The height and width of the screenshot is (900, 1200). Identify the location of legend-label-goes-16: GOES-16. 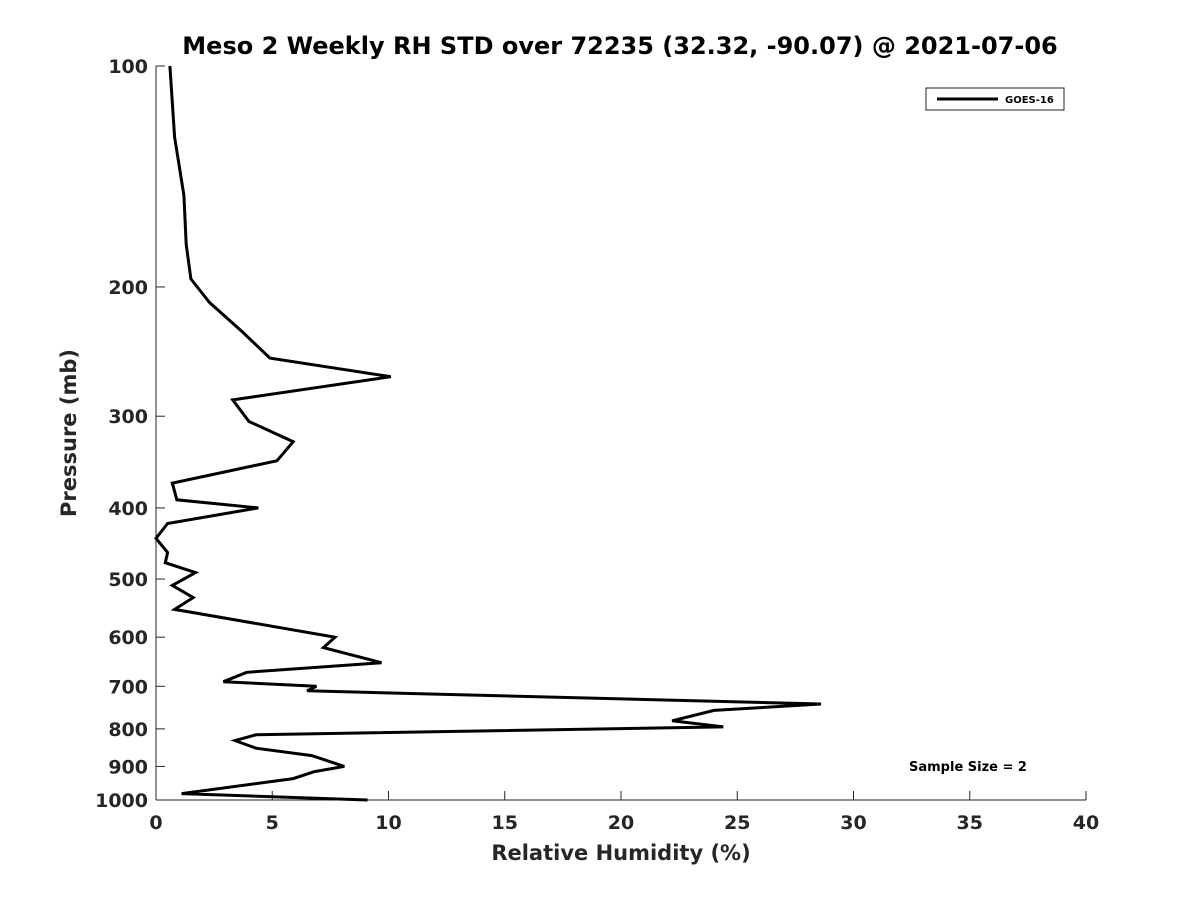
(1029, 100).